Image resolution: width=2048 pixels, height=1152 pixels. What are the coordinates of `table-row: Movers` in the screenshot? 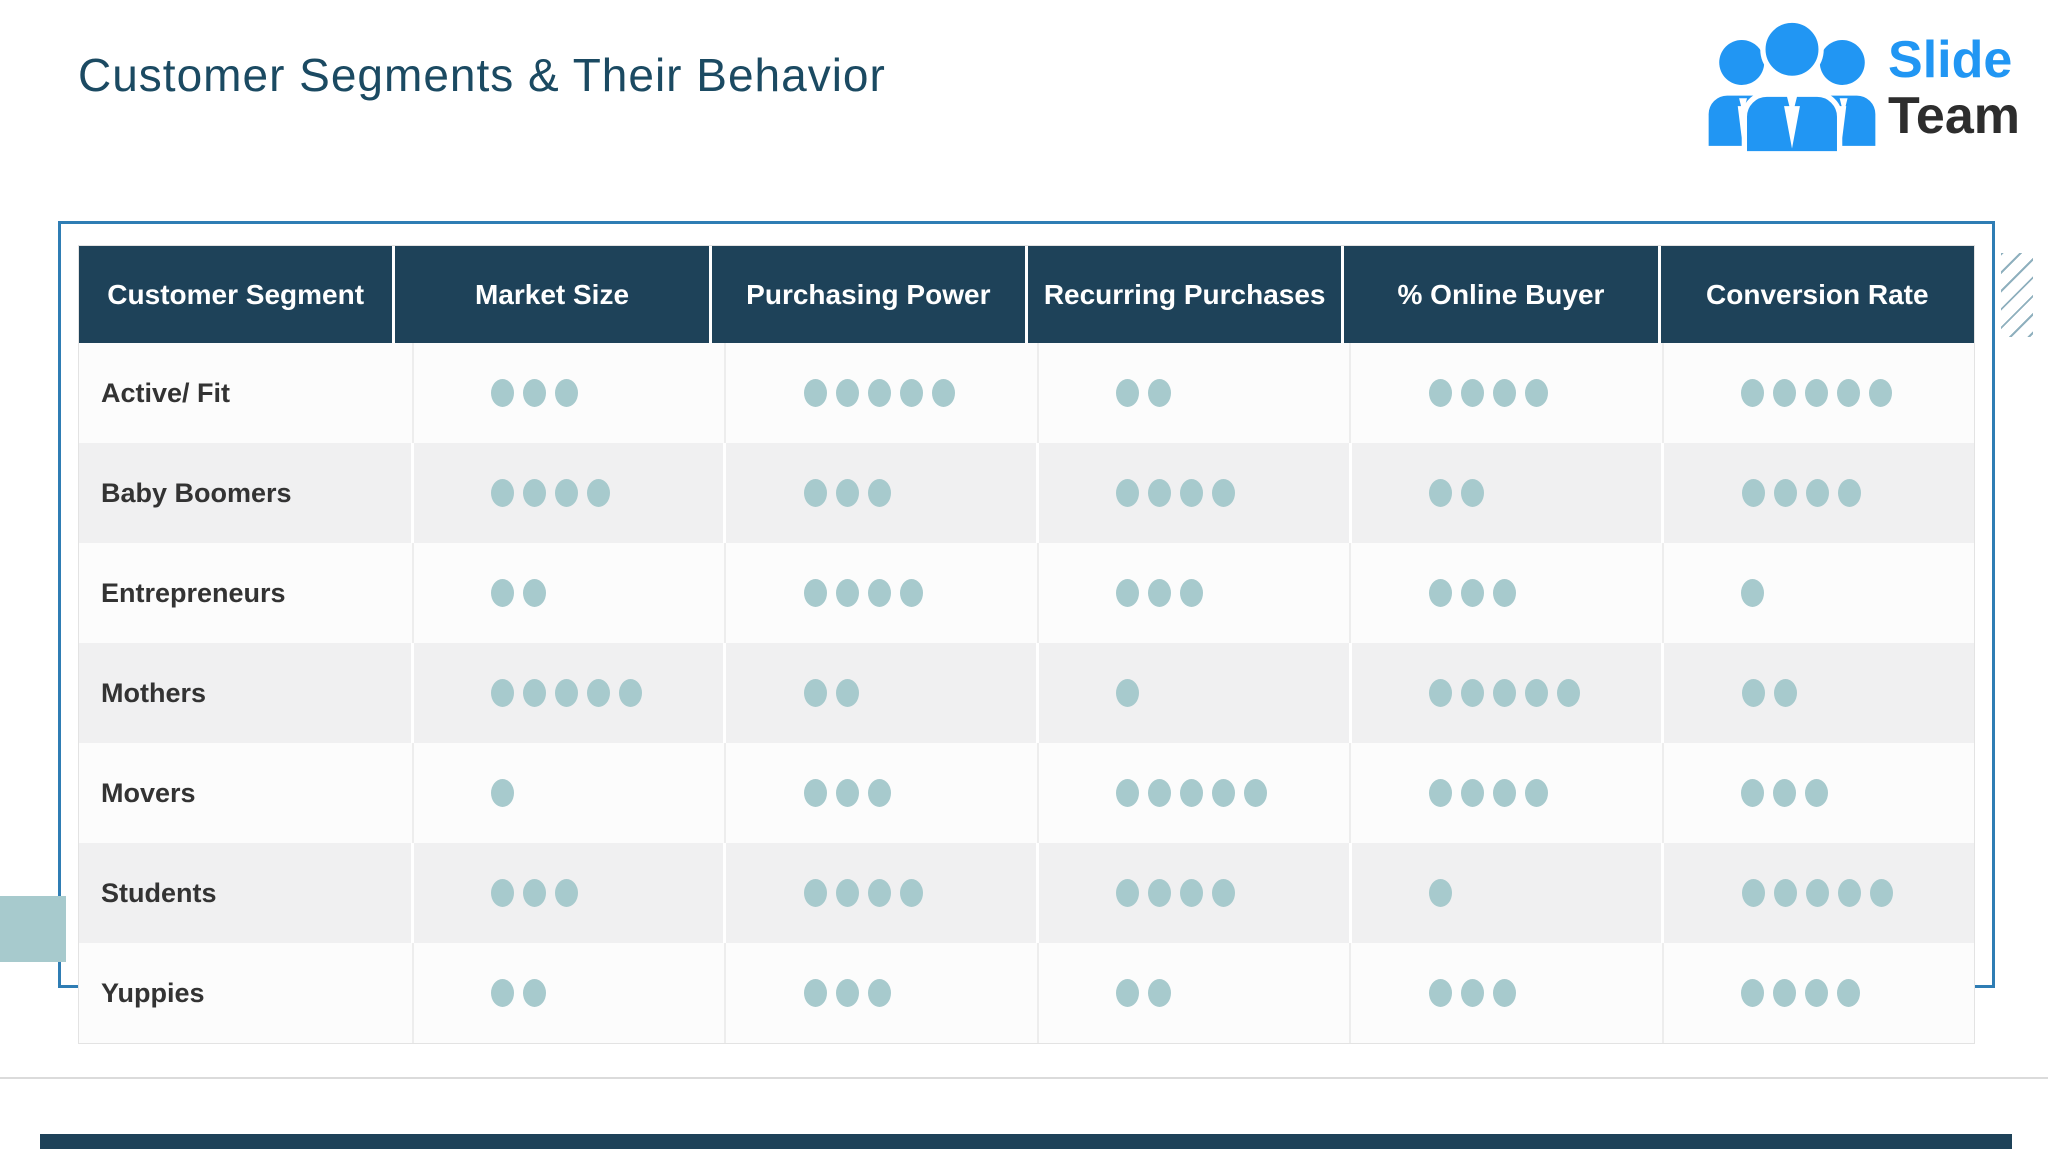 It's located at (1026, 793).